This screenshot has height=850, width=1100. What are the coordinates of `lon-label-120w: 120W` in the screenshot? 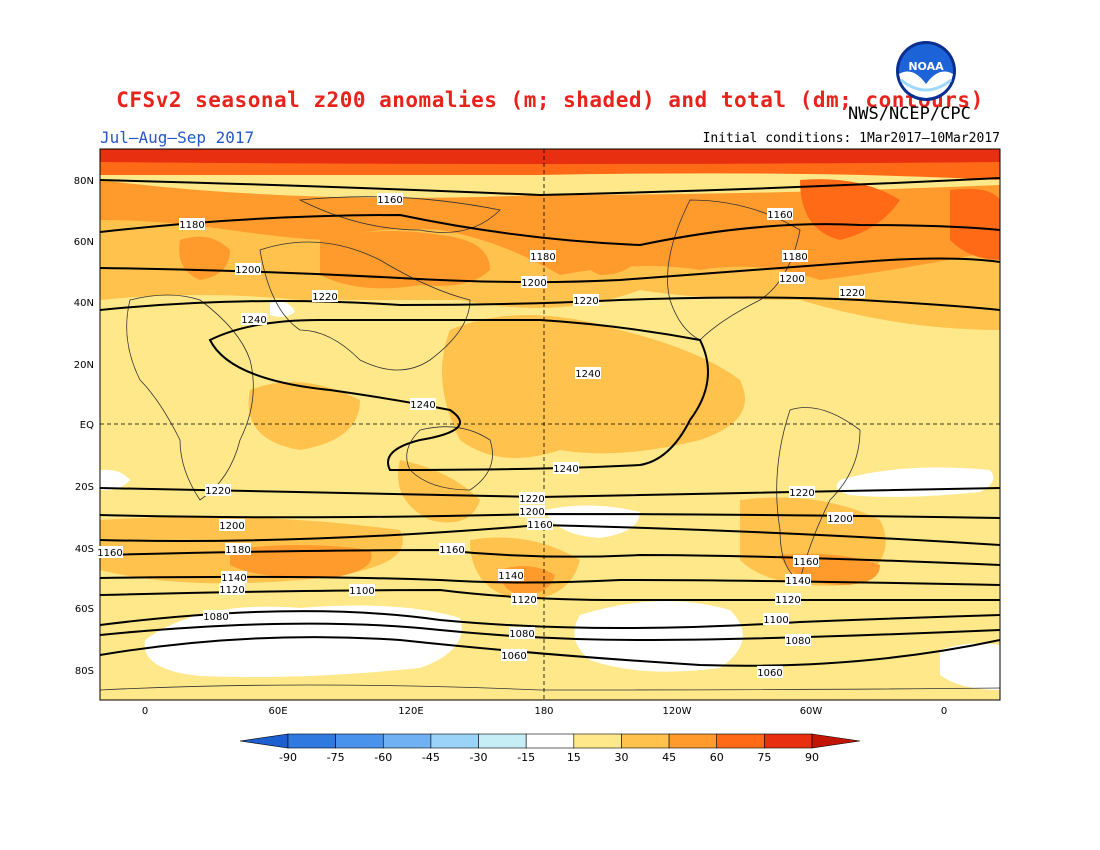 It's located at (677, 711).